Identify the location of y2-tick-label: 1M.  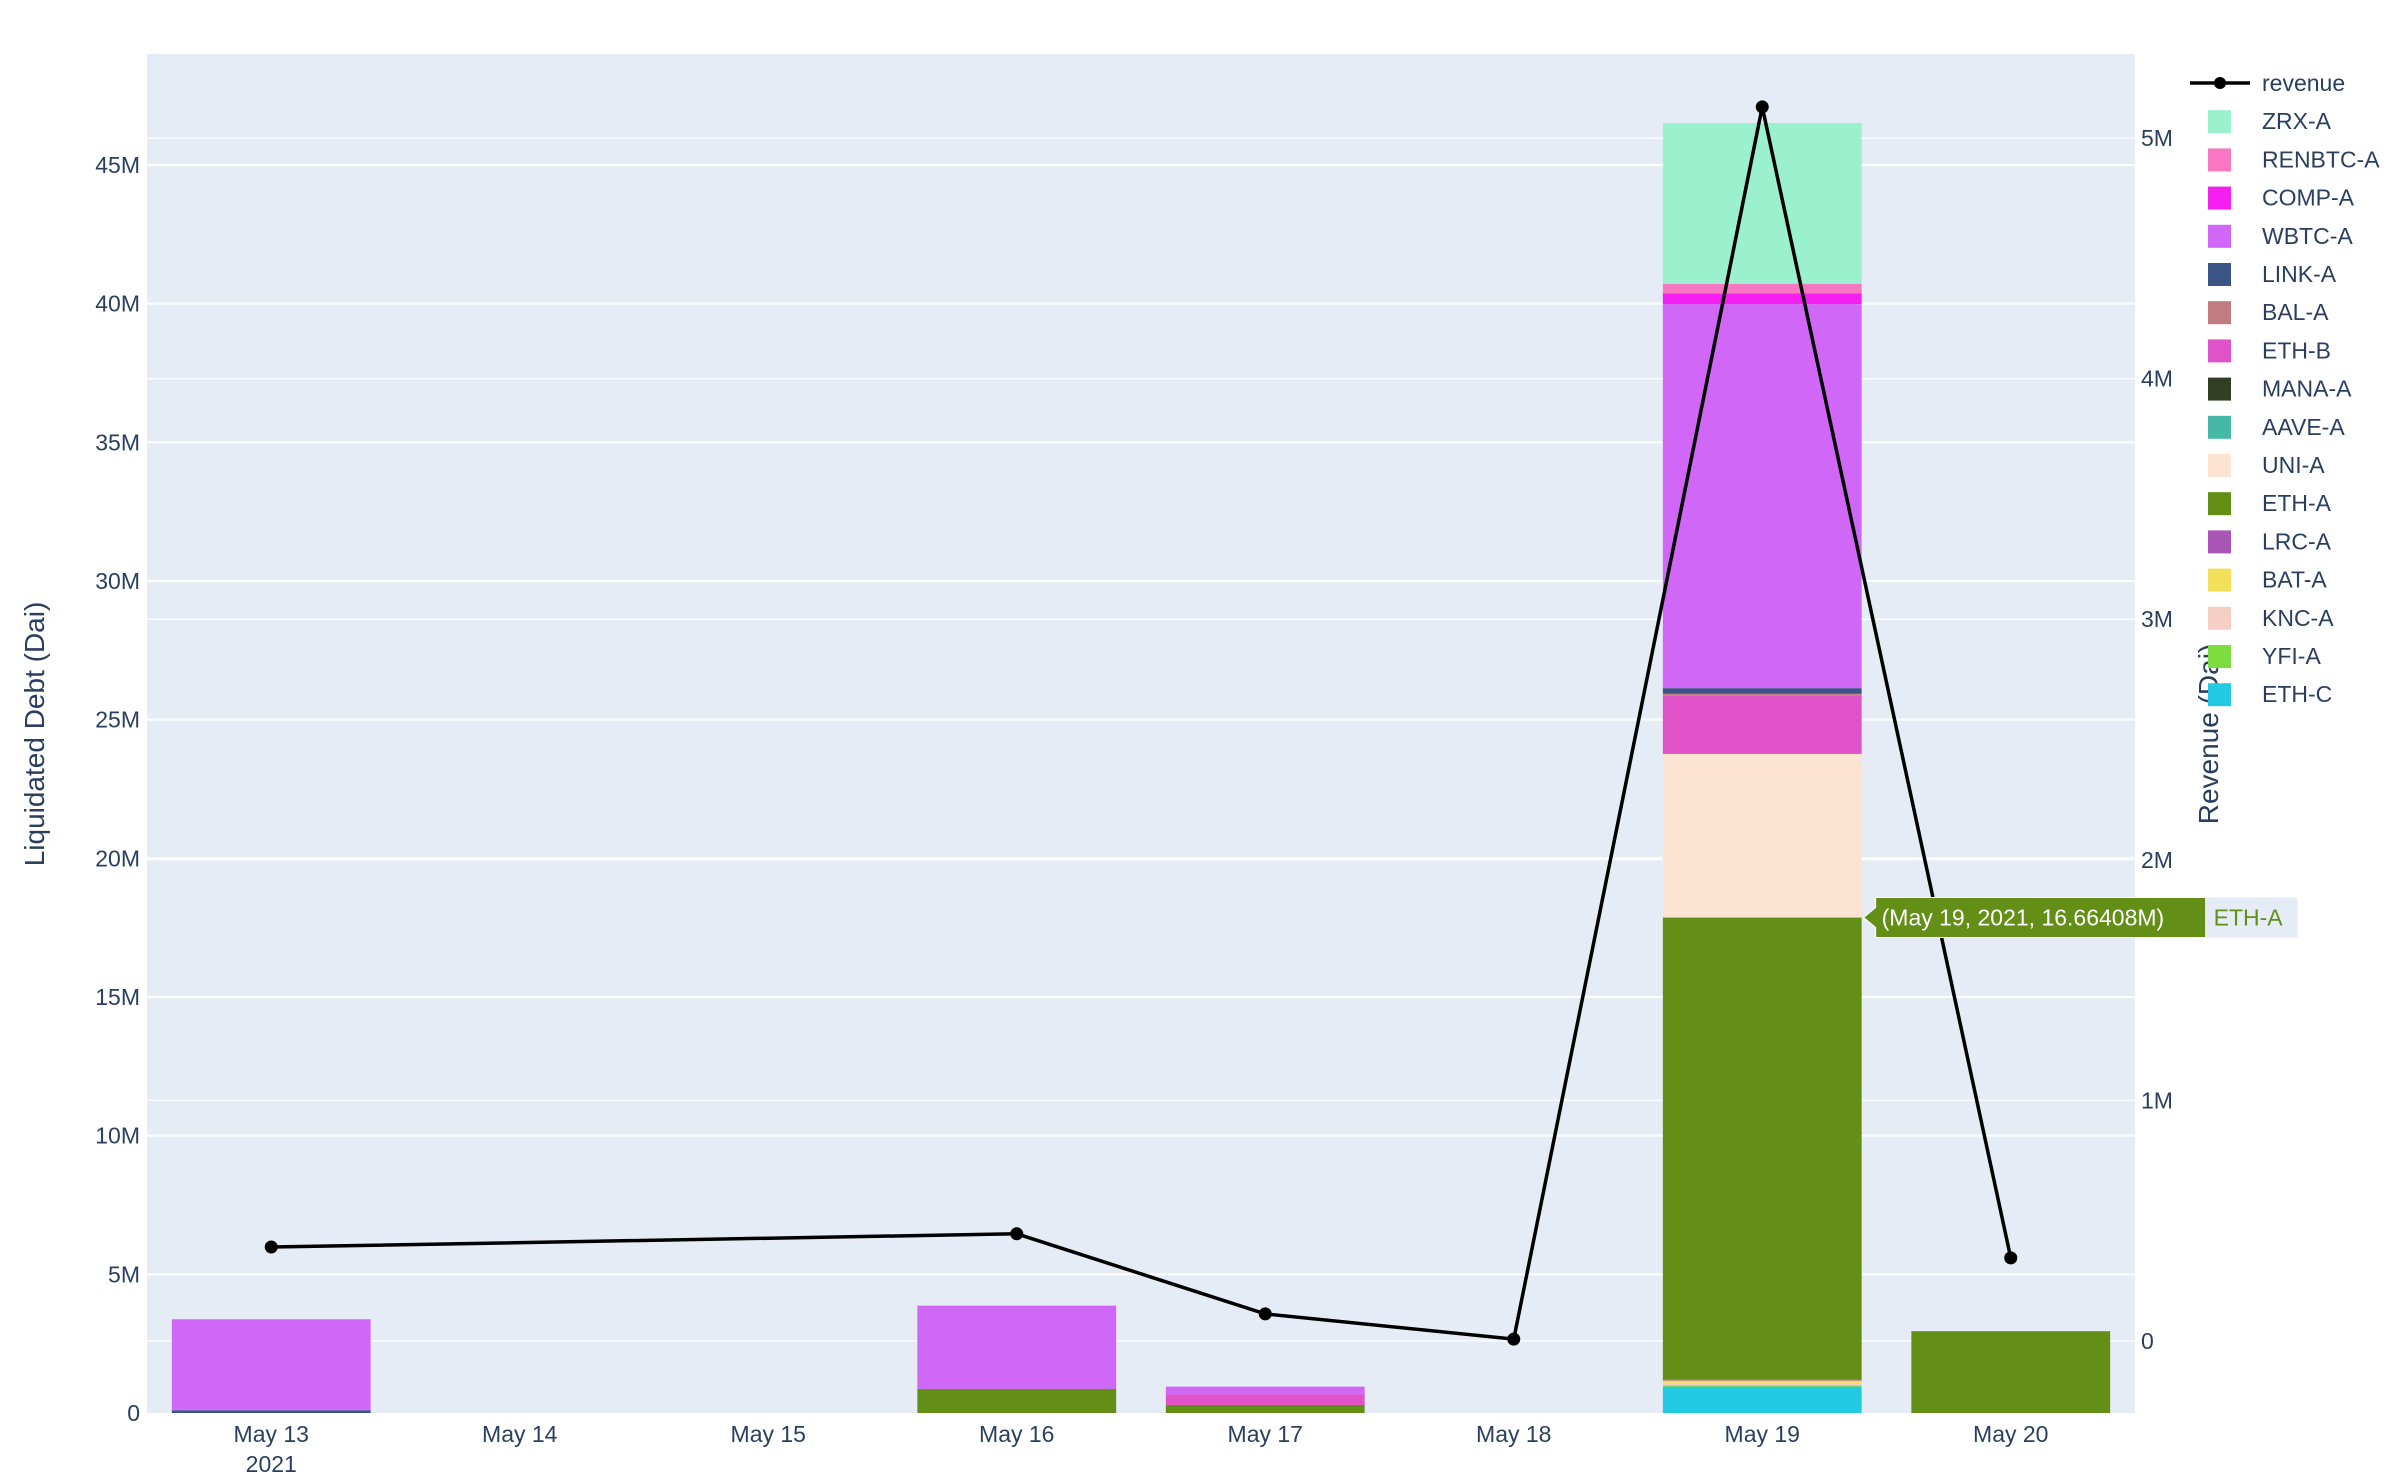
(2157, 1100).